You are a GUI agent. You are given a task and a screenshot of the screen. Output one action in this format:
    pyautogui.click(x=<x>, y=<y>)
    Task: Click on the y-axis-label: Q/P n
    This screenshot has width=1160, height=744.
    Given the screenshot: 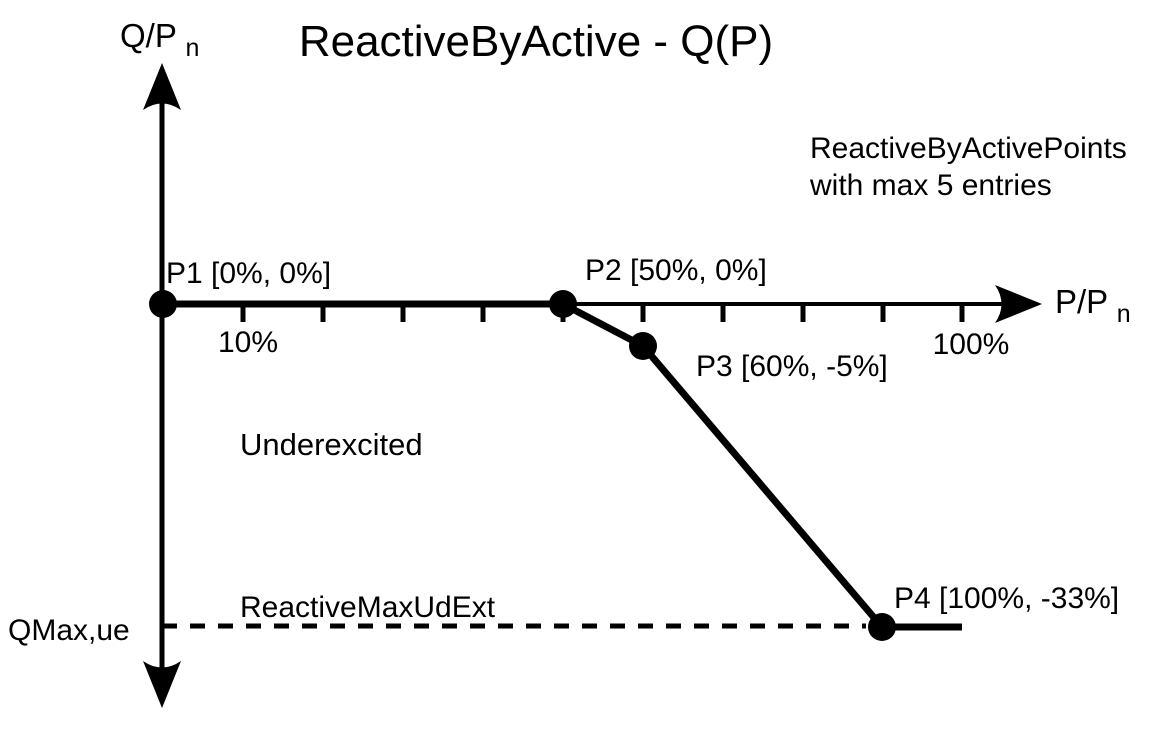 What is the action you would take?
    pyautogui.click(x=159, y=39)
    